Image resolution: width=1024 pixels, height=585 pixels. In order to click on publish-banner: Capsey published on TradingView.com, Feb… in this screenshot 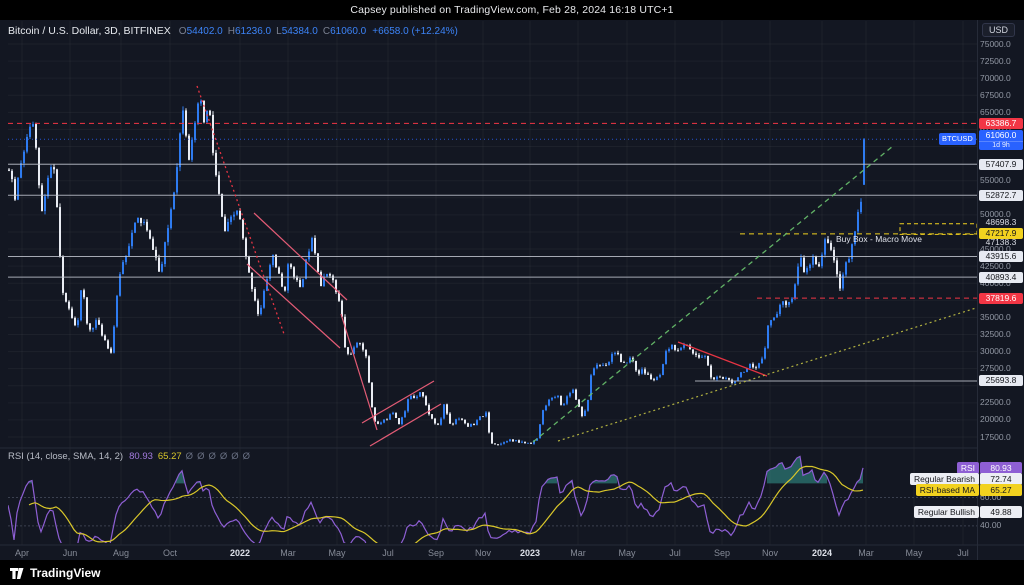, I will do `click(512, 10)`.